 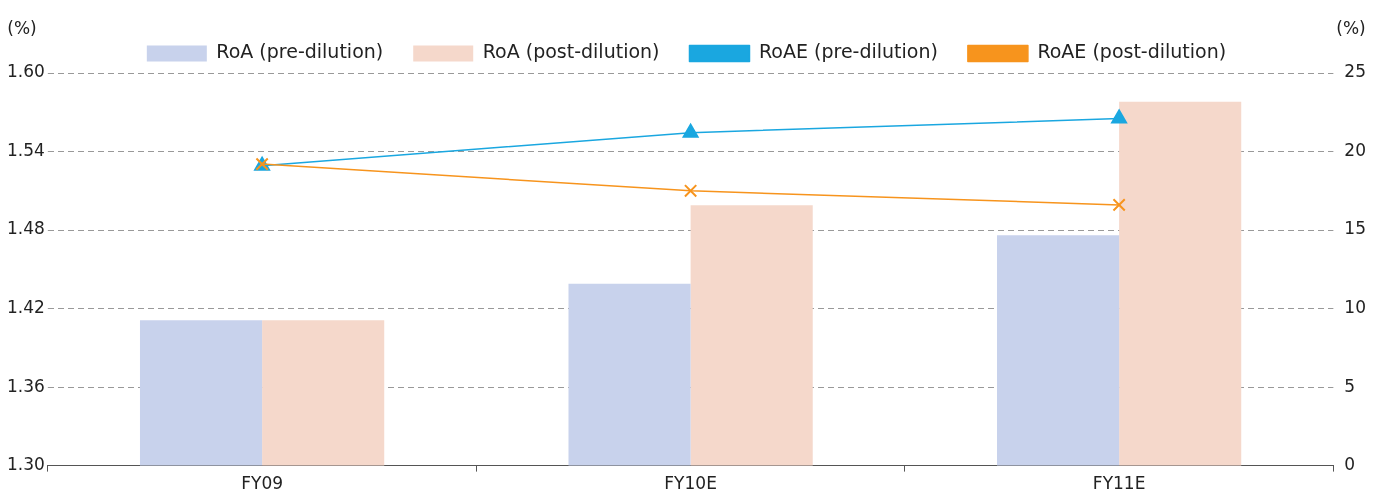 What do you see at coordinates (25, 464) in the screenshot?
I see `y-tick-label: 1.30` at bounding box center [25, 464].